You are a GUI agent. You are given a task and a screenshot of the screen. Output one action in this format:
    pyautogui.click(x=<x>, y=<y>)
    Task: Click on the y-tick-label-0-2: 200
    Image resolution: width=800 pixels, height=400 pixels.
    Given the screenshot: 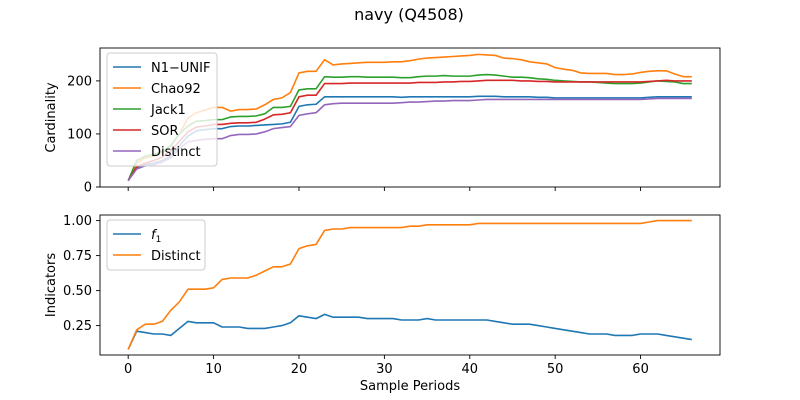 What is the action you would take?
    pyautogui.click(x=79, y=81)
    